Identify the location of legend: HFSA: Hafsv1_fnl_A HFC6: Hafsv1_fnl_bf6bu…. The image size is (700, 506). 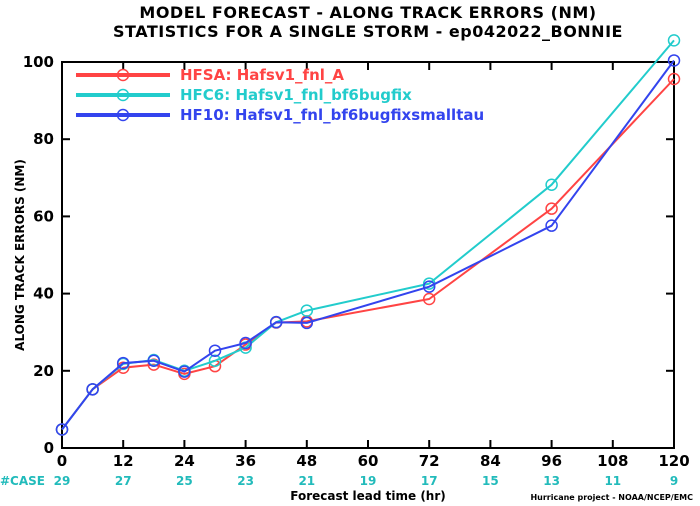
(280, 95).